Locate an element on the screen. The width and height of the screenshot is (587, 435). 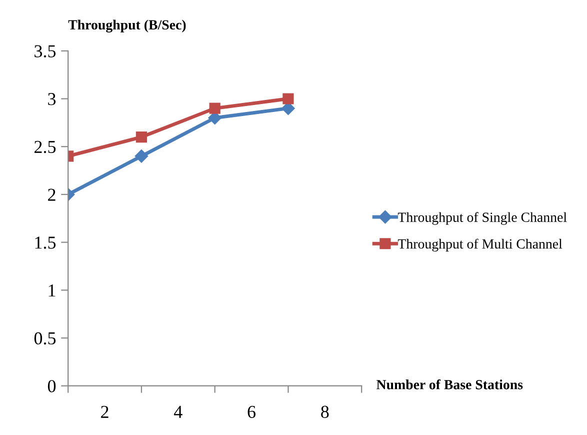
x-axis-title: Number of Base Stations is located at coordinates (449, 384).